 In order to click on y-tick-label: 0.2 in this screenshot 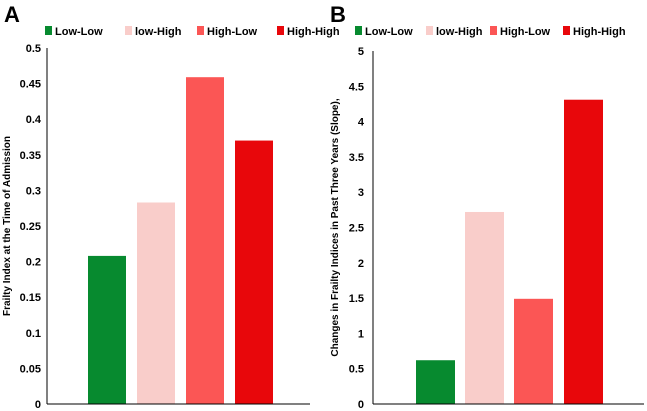, I will do `click(33, 263)`.